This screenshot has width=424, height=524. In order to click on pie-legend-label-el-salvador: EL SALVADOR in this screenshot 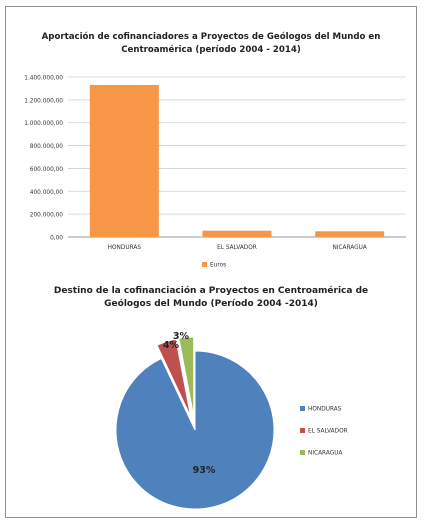, I will do `click(328, 432)`.